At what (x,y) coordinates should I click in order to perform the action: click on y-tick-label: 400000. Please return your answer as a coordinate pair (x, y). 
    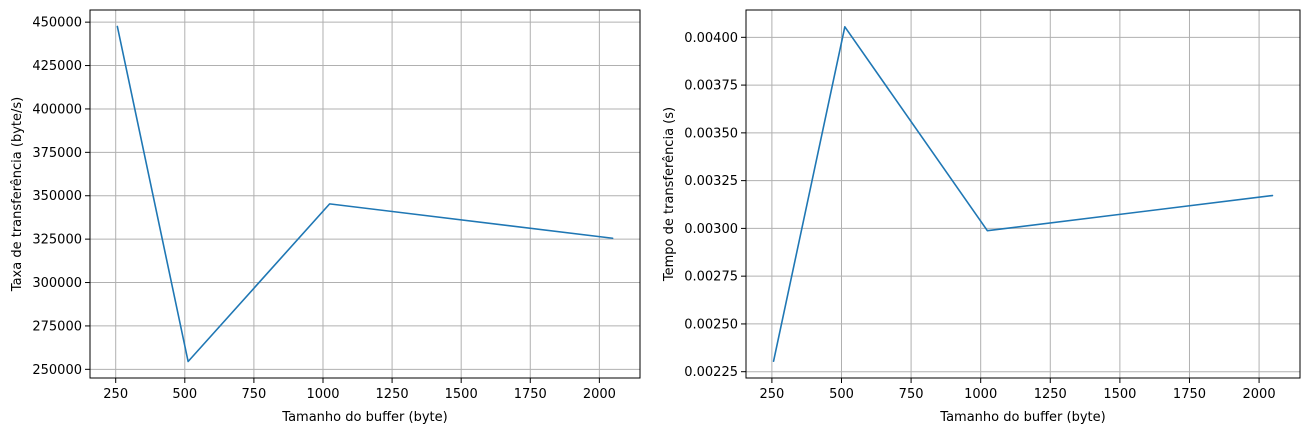
    Looking at the image, I should click on (57, 109).